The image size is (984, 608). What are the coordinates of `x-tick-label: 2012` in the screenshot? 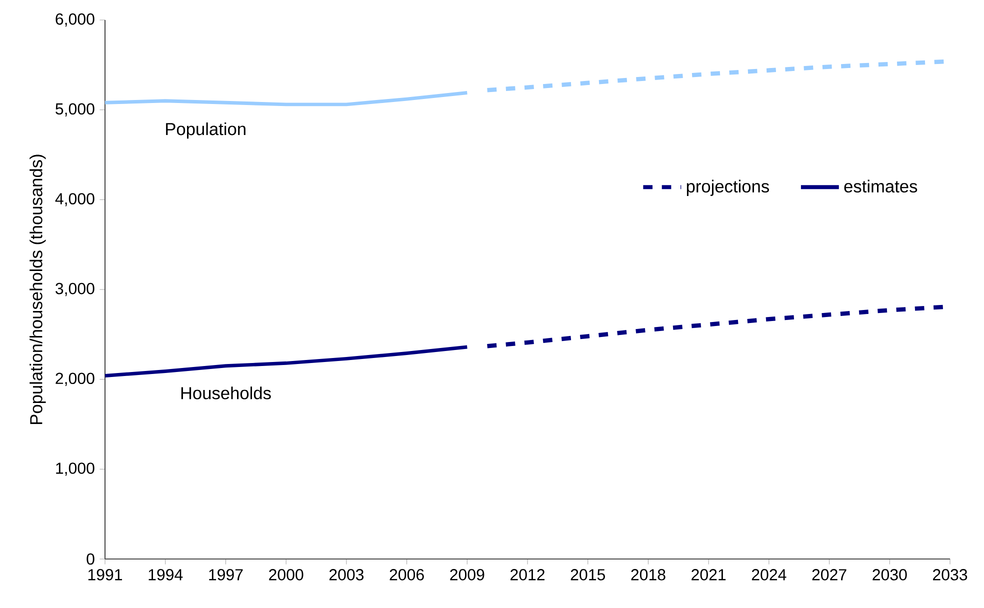 It's located at (527, 574).